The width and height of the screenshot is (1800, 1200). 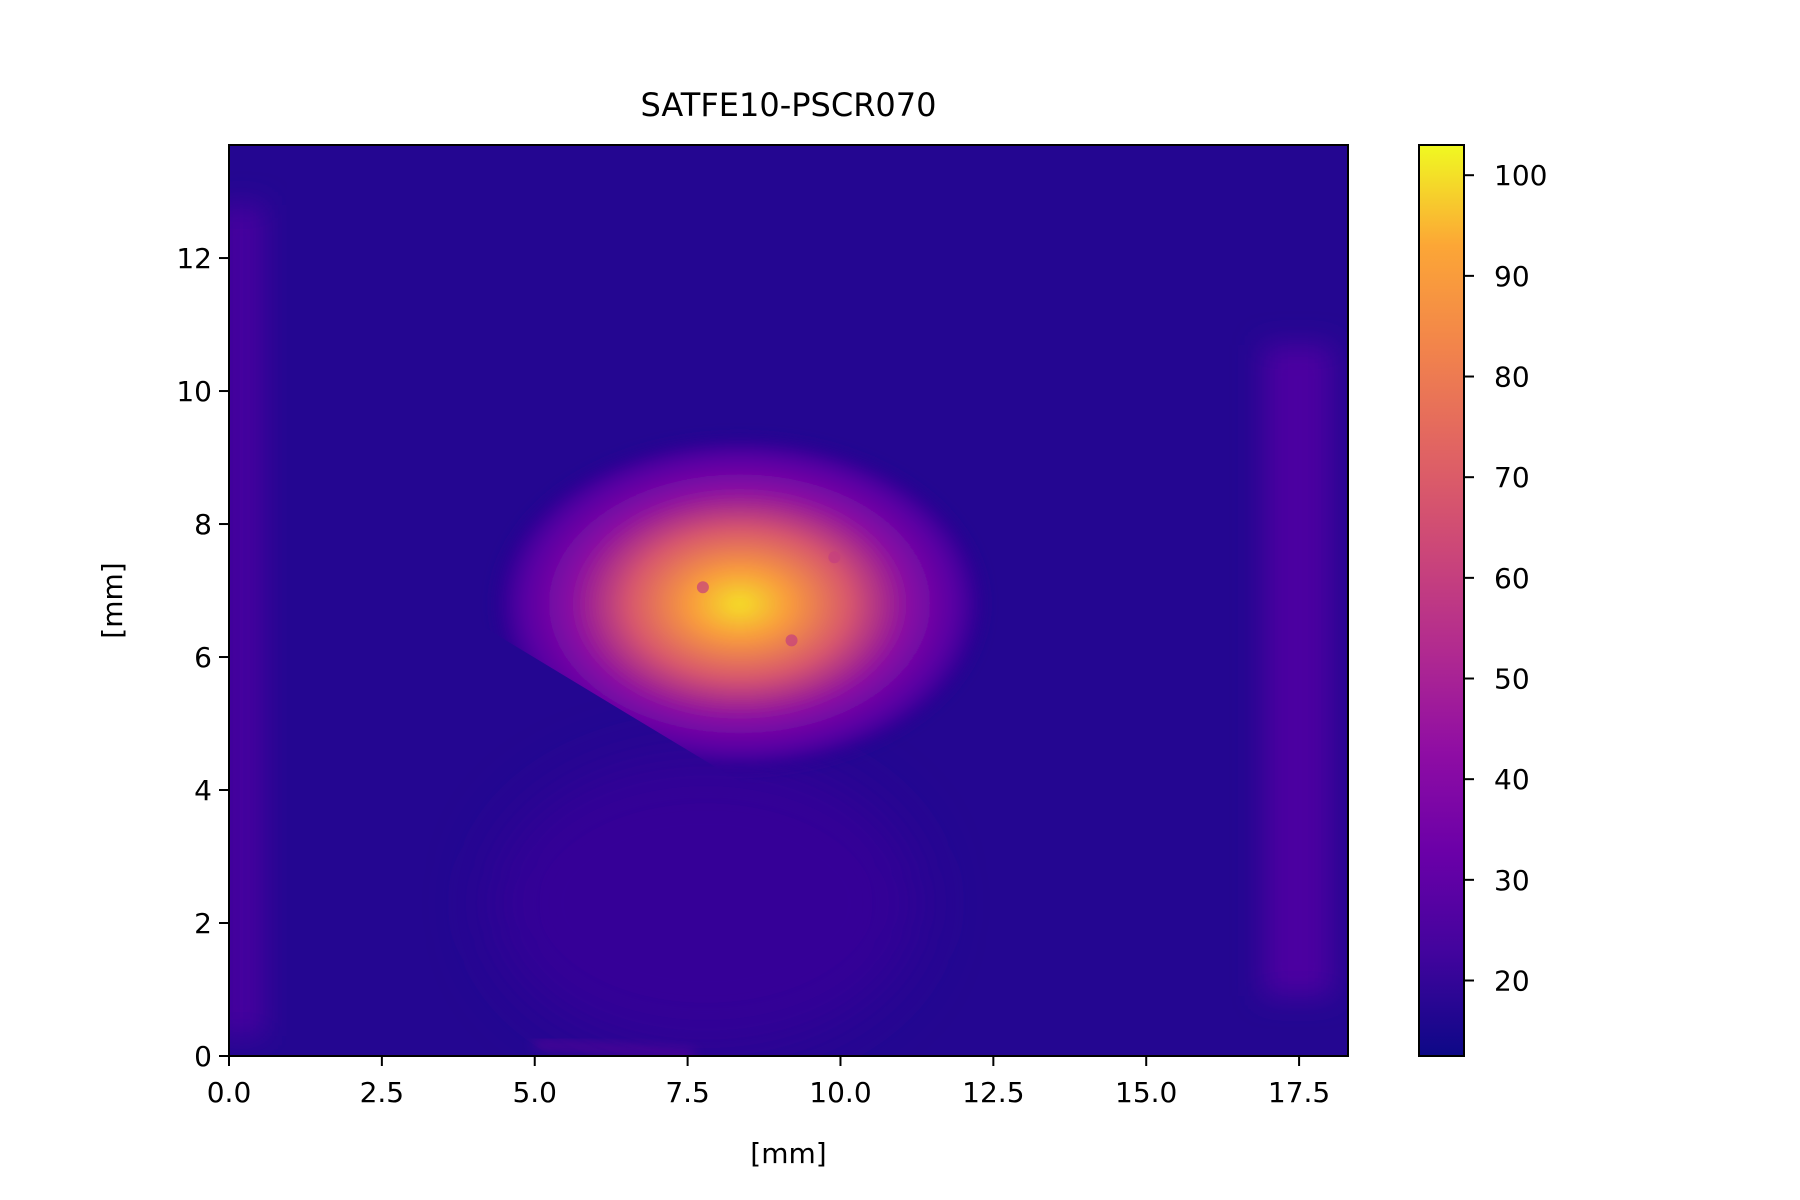 What do you see at coordinates (1512, 679) in the screenshot?
I see `colorbar-tick-label: 50` at bounding box center [1512, 679].